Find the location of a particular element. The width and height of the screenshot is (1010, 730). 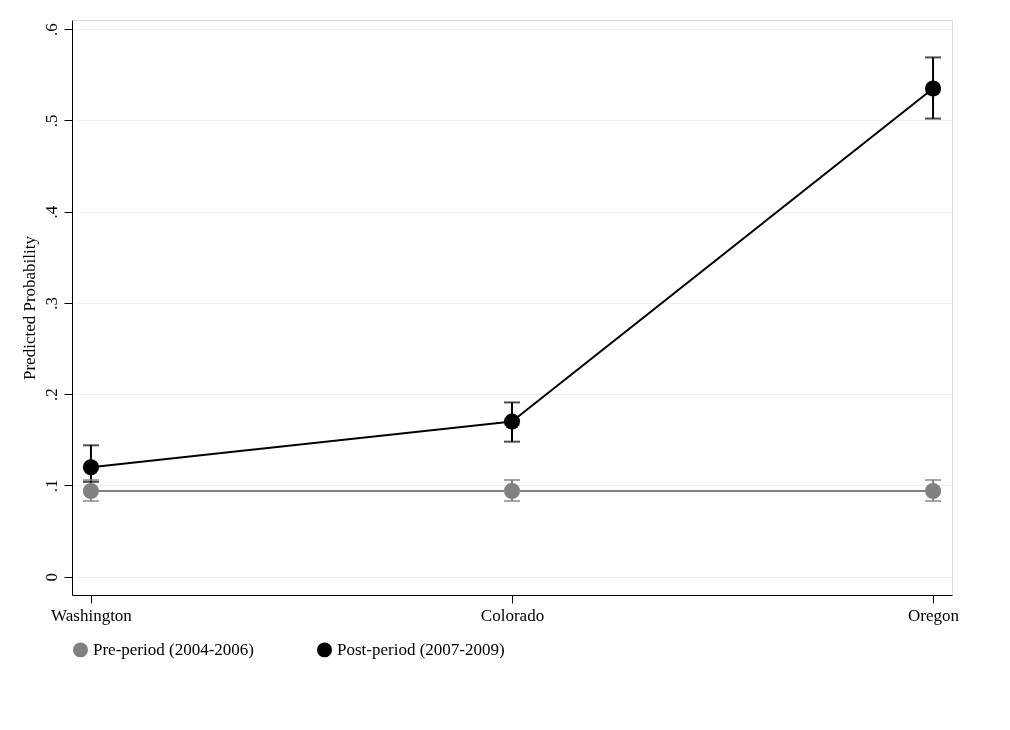

y-tick-label: 0 is located at coordinates (51, 577).